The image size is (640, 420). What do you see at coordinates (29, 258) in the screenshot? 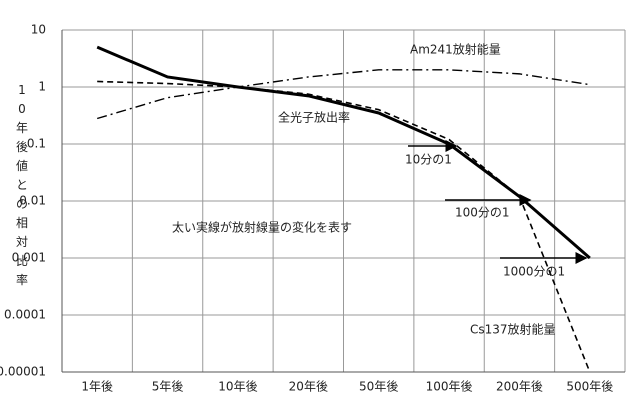
I see `y-tick-label: 0.001` at bounding box center [29, 258].